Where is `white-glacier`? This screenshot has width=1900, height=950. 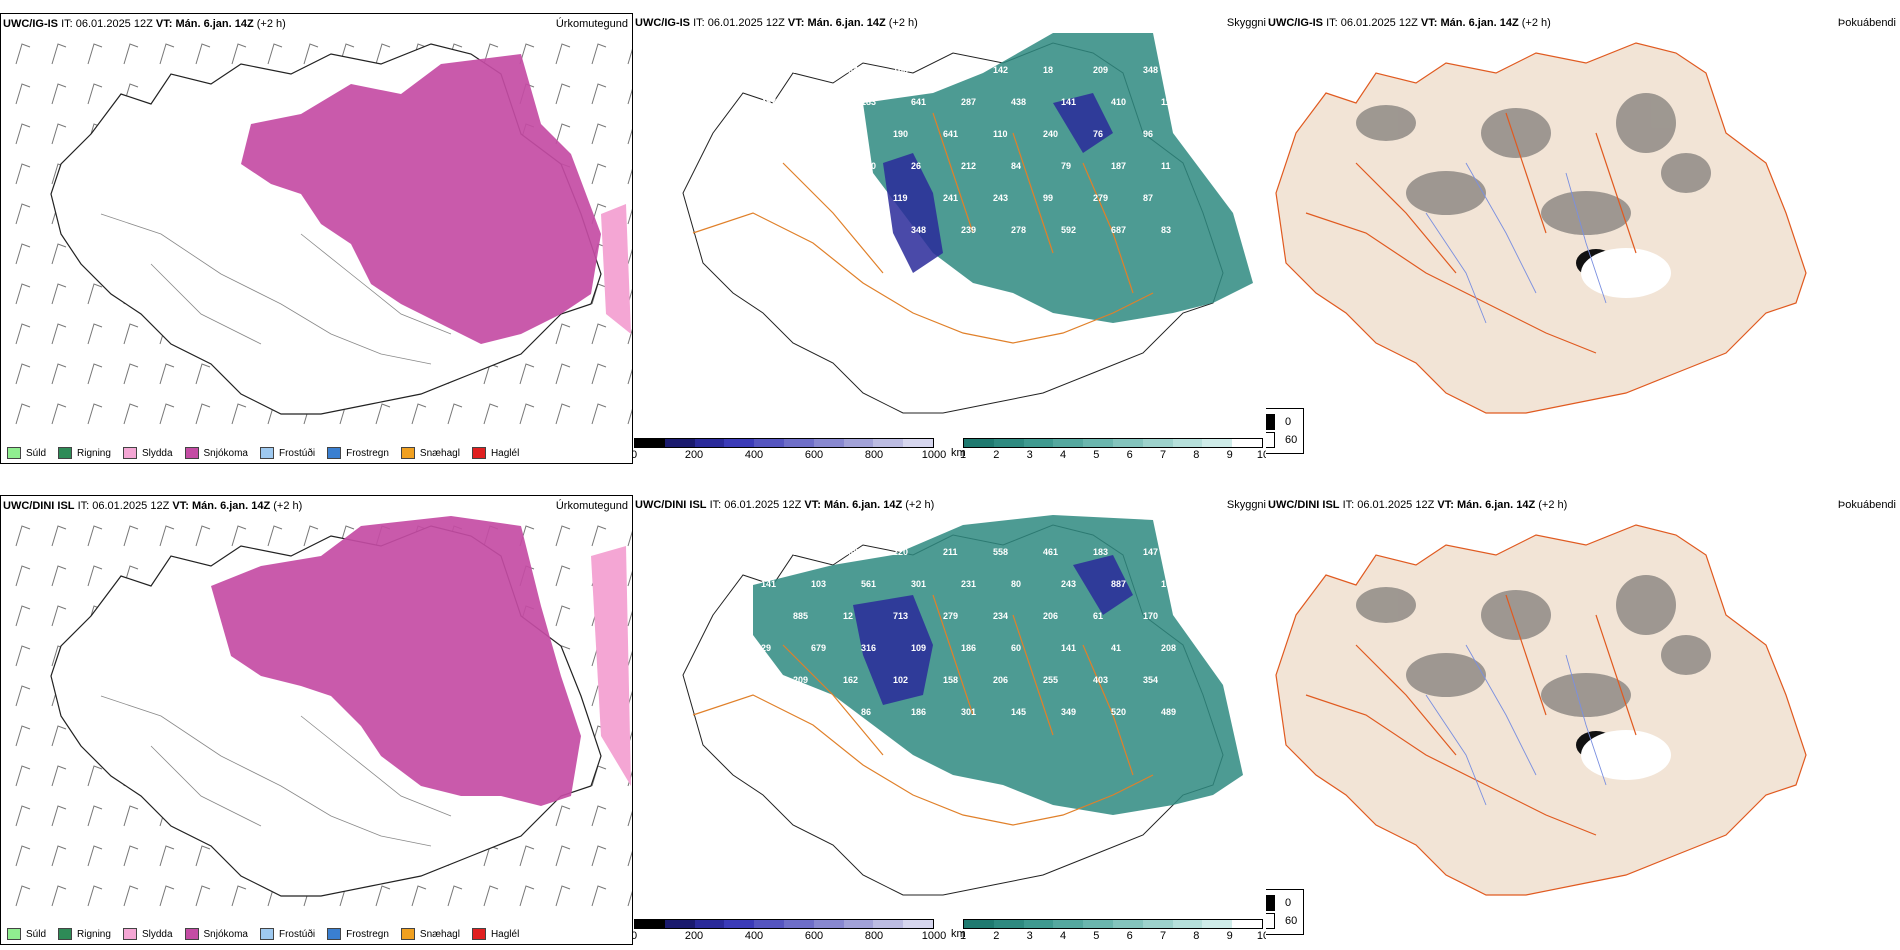
white-glacier is located at coordinates (1626, 273).